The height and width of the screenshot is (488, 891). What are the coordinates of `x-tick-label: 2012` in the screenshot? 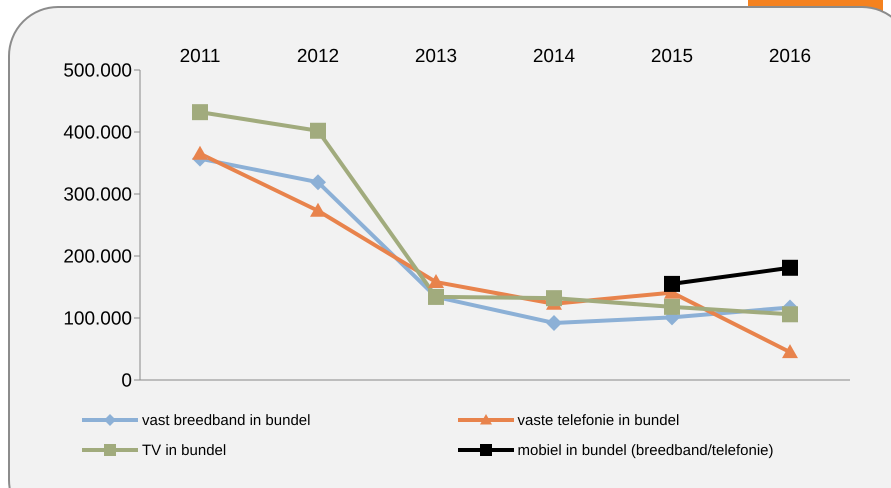 It's located at (318, 56).